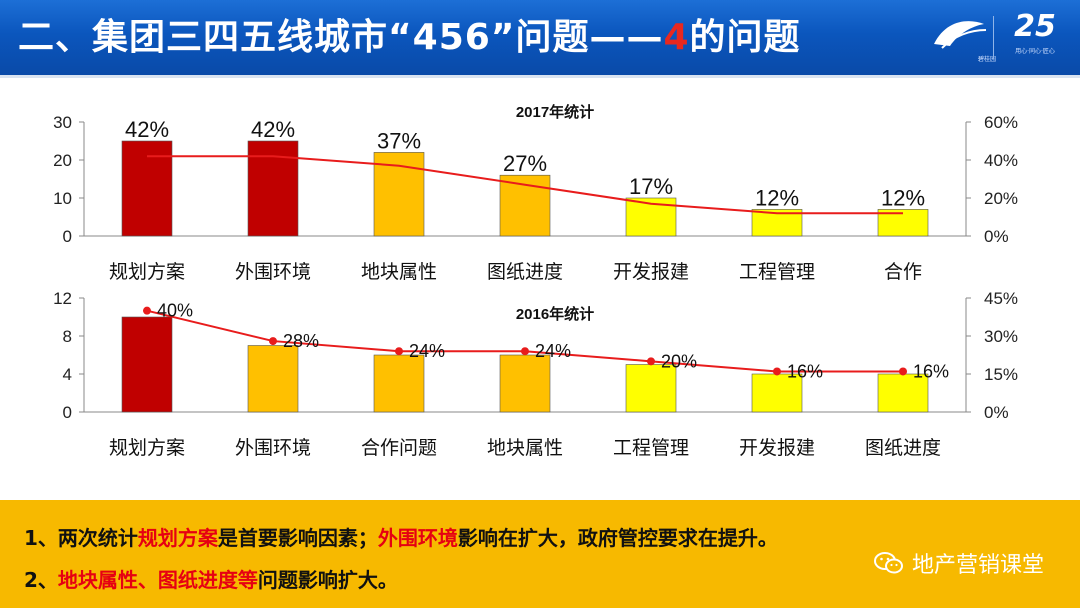 The width and height of the screenshot is (1080, 608). What do you see at coordinates (81, 538) in the screenshot?
I see `line1-pre: 1、两次统计` at bounding box center [81, 538].